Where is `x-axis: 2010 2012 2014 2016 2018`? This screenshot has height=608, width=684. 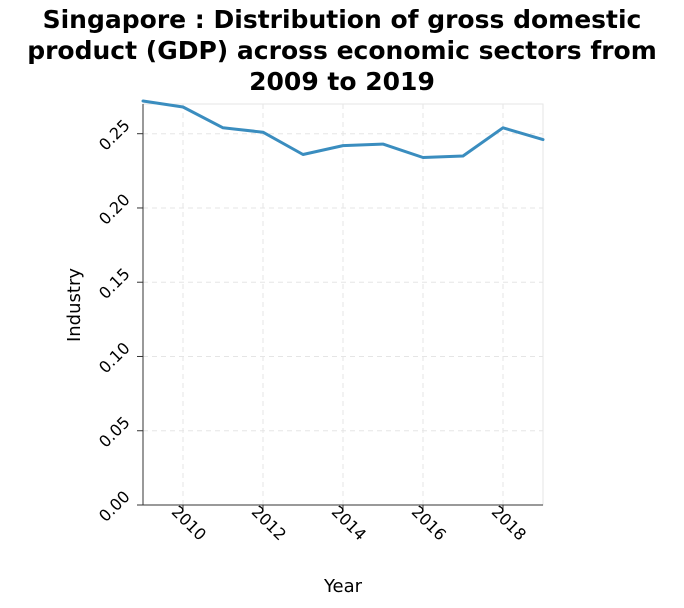
x-axis: 2010 2012 2014 2016 2018 is located at coordinates (343, 523).